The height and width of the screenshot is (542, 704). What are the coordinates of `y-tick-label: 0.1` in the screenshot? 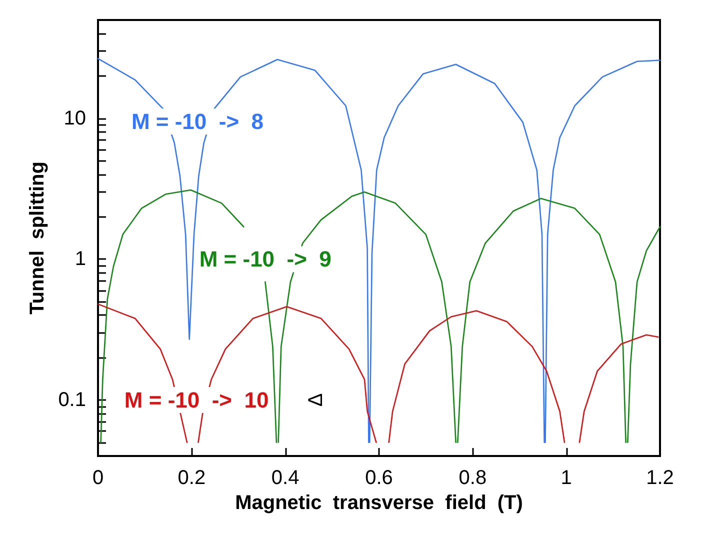 It's located at (72, 399).